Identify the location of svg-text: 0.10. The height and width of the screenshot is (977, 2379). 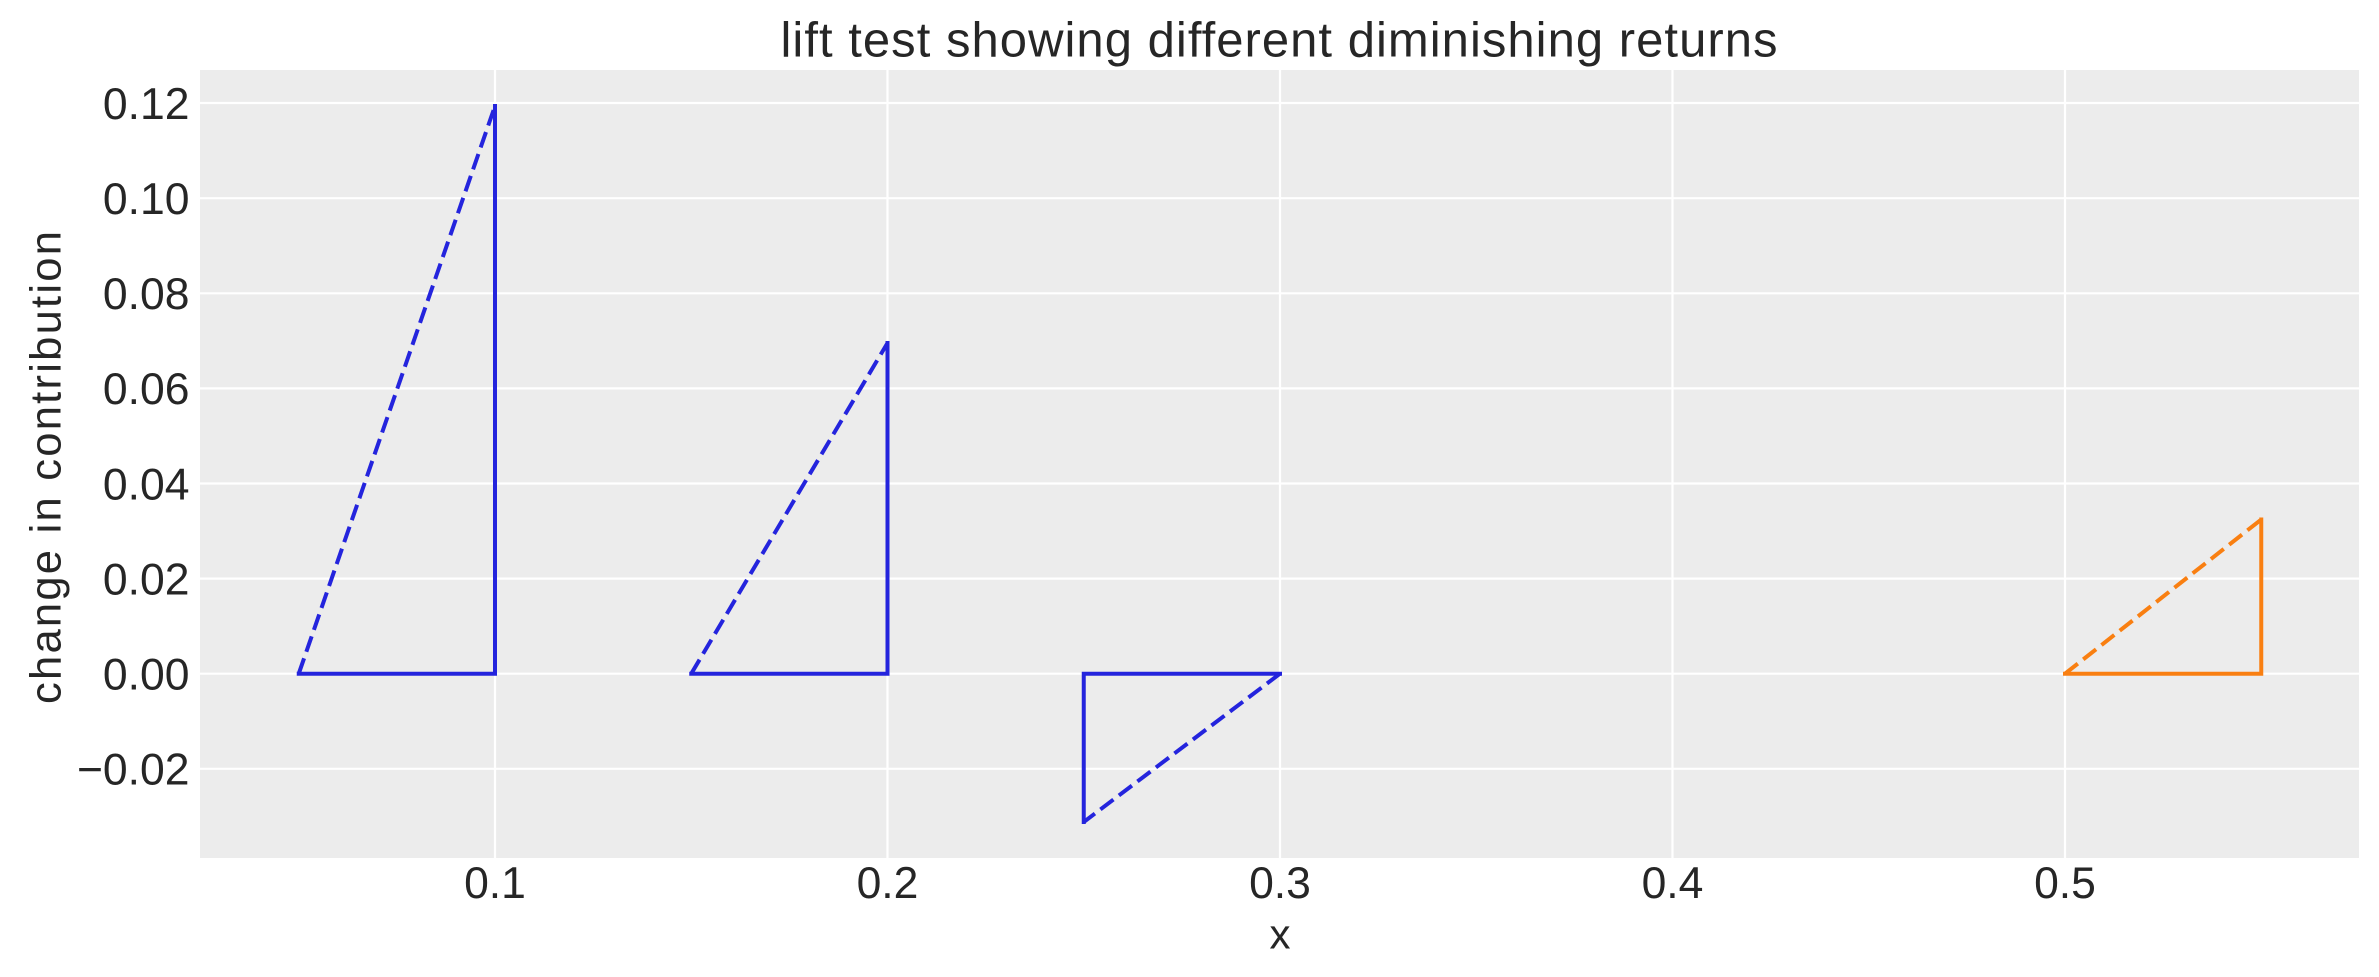
(146, 199).